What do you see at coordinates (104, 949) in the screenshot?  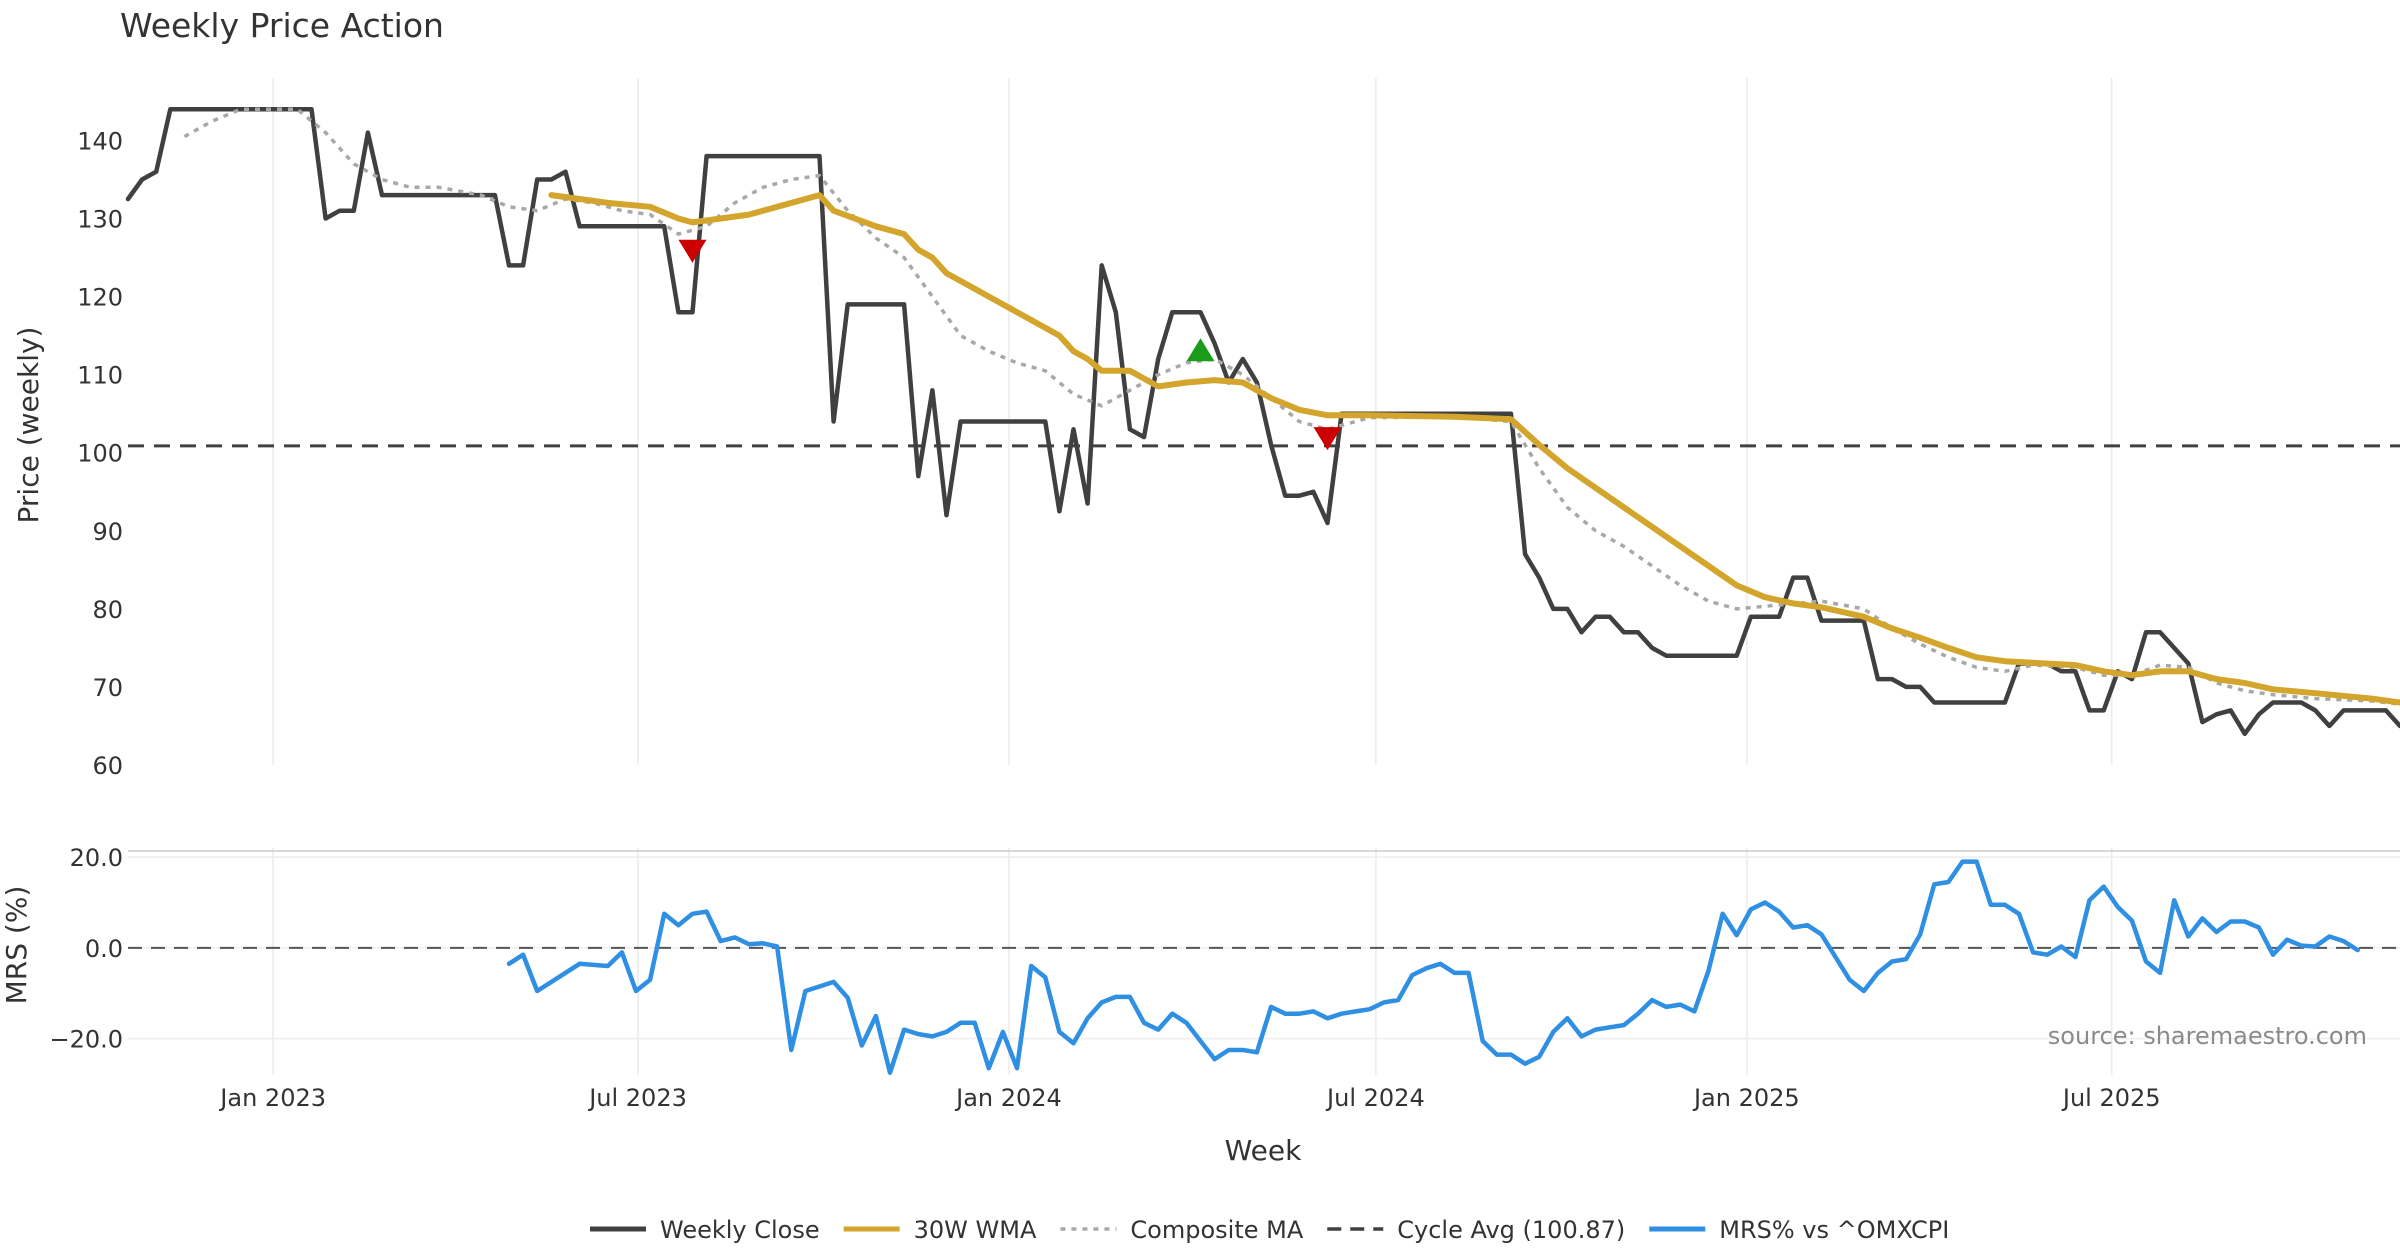 I see `mrs-y-tick-label: 0.0` at bounding box center [104, 949].